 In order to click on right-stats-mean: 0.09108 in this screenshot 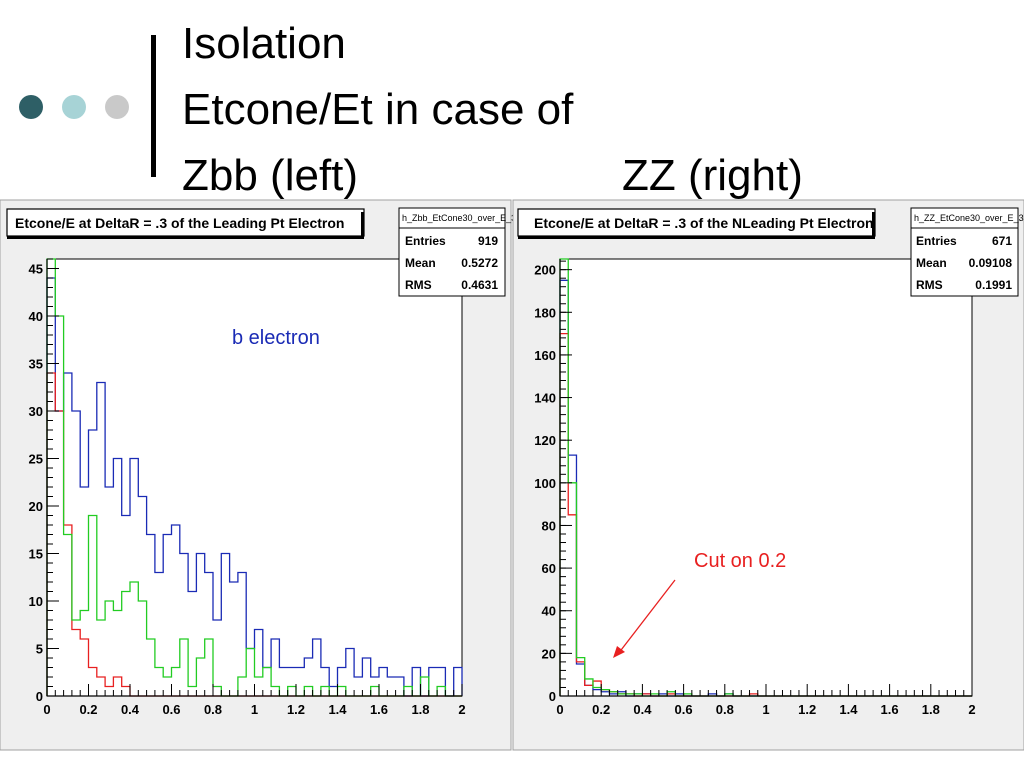, I will do `click(991, 263)`.